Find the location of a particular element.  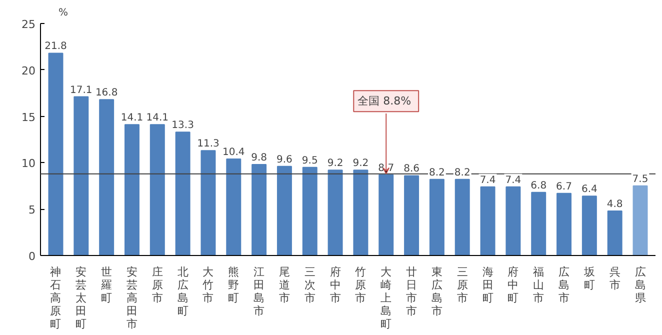

data-label: 9.8 is located at coordinates (259, 158).